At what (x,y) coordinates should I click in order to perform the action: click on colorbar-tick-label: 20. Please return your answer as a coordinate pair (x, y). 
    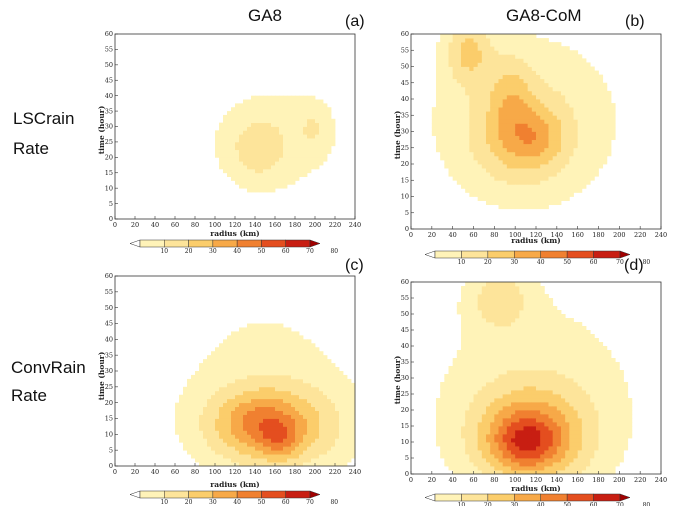
    Looking at the image, I should click on (189, 251).